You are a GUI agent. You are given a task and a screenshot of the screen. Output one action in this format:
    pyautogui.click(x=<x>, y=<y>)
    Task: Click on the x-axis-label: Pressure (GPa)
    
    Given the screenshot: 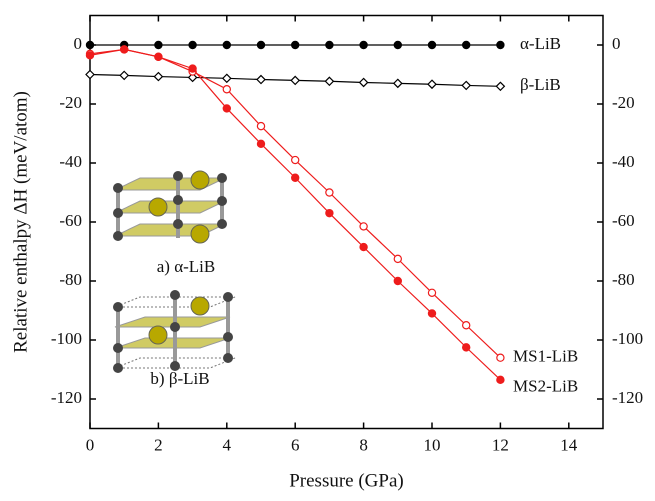 What is the action you would take?
    pyautogui.click(x=346, y=480)
    